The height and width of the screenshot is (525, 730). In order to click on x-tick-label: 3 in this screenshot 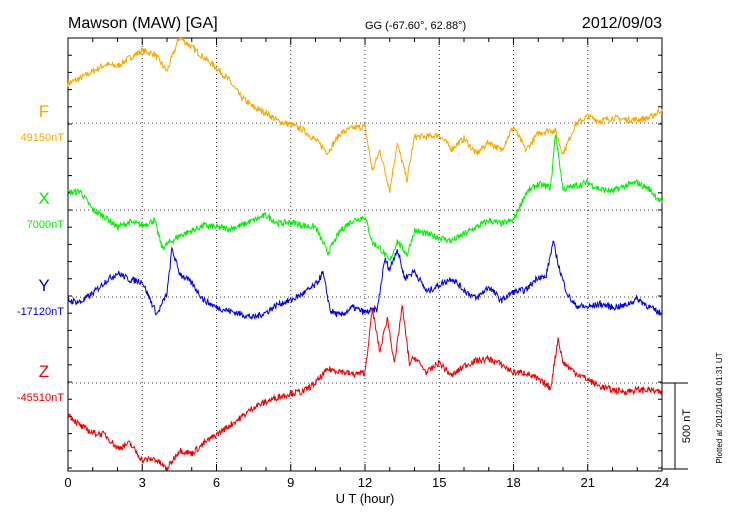, I will do `click(142, 482)`.